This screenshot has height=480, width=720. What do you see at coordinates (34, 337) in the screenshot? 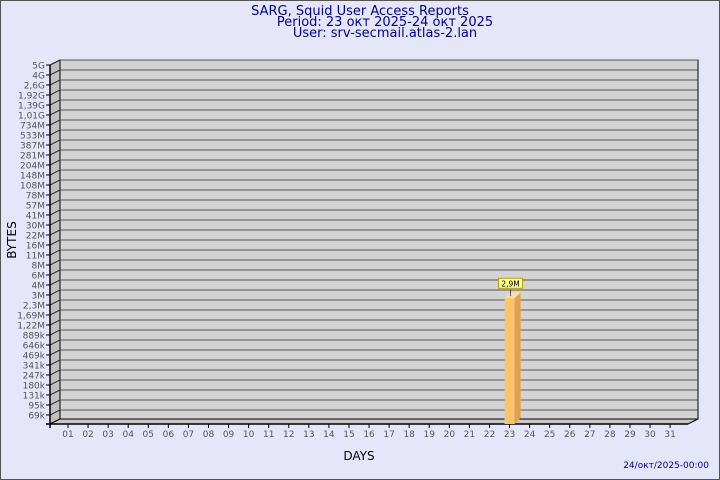
I see `y-tick-label: 889k` at bounding box center [34, 337].